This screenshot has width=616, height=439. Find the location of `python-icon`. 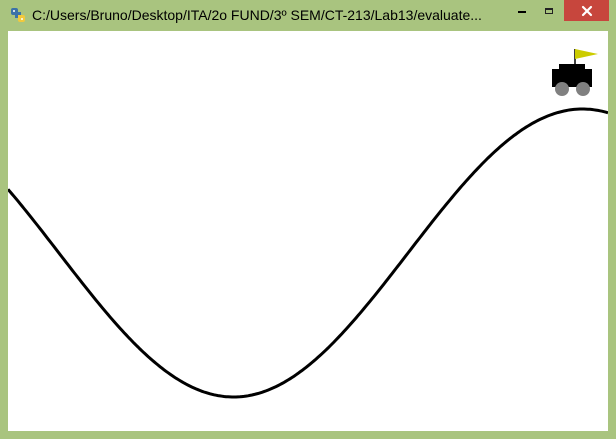

python-icon is located at coordinates (18, 15).